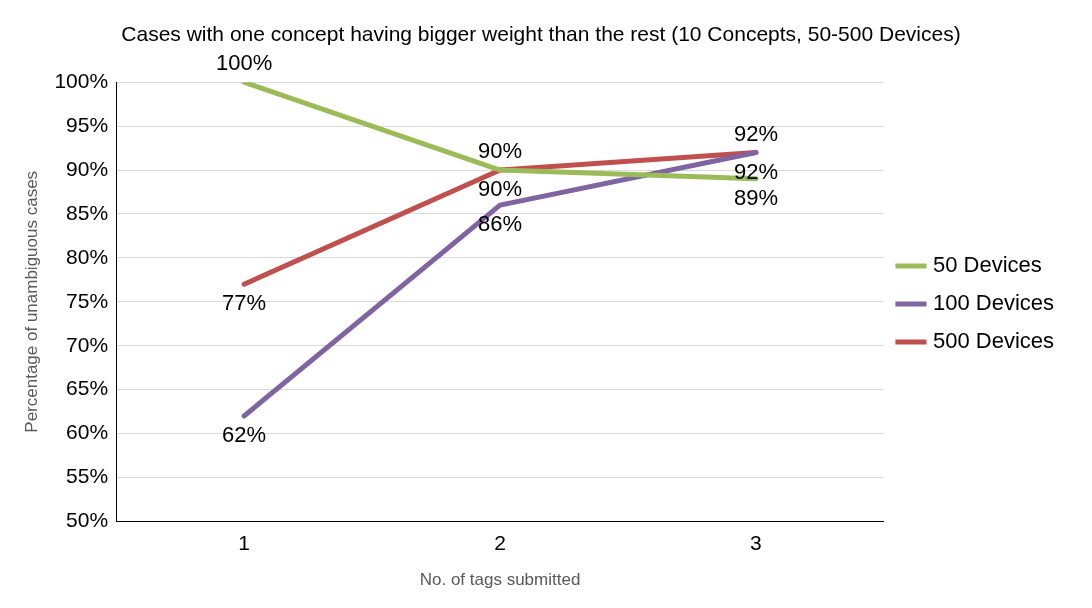 The height and width of the screenshot is (608, 1092). What do you see at coordinates (87, 256) in the screenshot?
I see `y-tick-label: 80%` at bounding box center [87, 256].